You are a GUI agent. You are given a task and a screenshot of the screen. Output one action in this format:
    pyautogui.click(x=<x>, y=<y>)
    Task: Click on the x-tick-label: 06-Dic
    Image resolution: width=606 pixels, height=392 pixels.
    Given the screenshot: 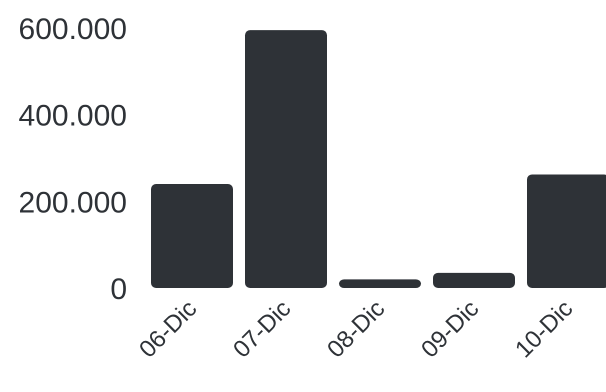 What is the action you would take?
    pyautogui.click(x=168, y=329)
    